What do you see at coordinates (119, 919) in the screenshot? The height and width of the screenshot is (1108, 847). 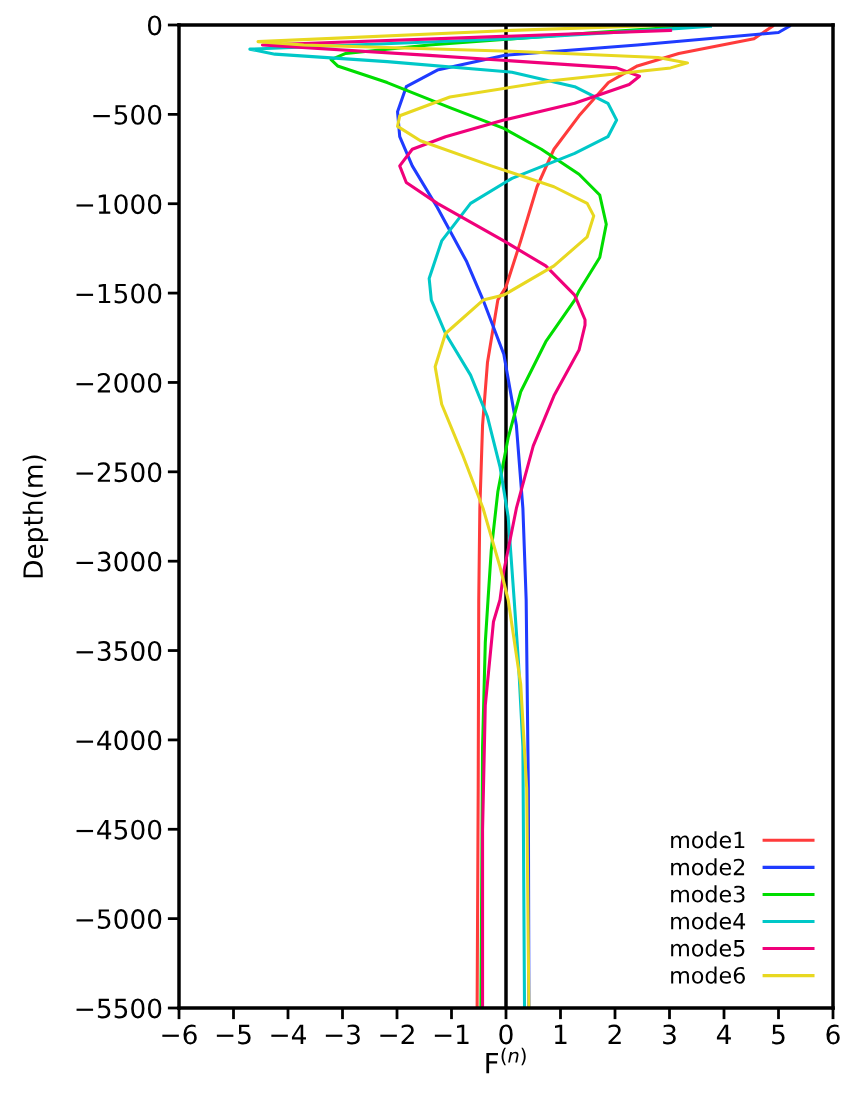 I see `y-tick-label: −5000` at bounding box center [119, 919].